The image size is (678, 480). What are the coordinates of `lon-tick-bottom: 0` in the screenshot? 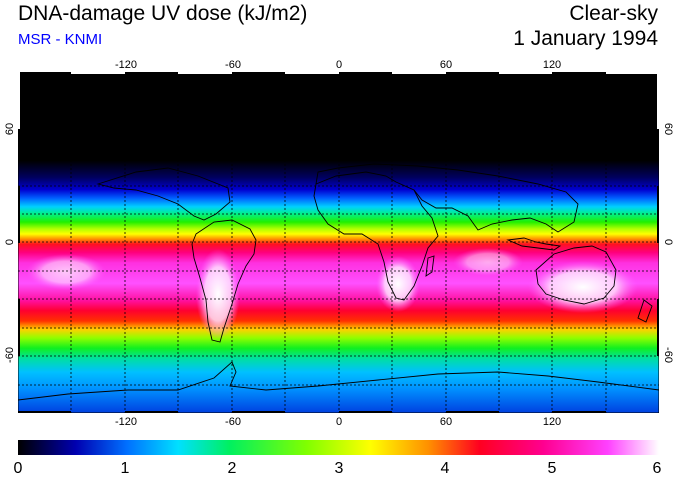 It's located at (339, 422).